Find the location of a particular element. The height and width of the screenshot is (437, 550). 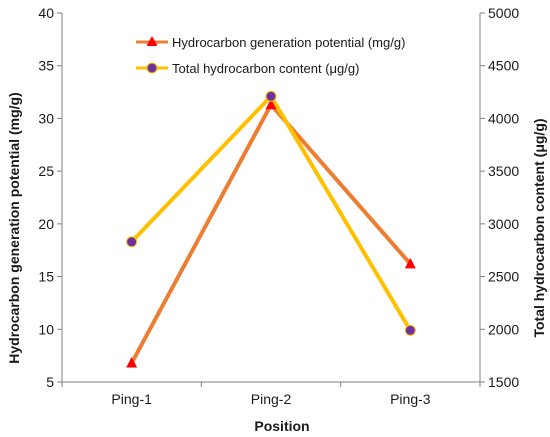

left-tick-label: 5 is located at coordinates (50, 382).